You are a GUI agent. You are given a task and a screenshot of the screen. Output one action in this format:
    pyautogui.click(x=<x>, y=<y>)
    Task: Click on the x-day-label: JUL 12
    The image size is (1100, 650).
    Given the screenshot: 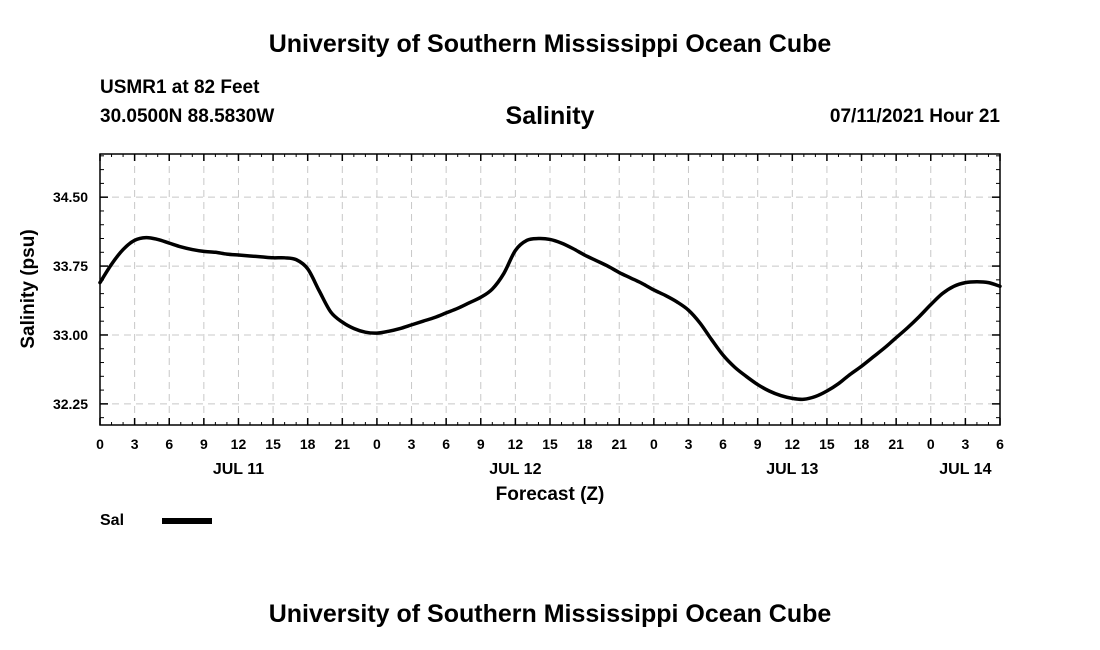 What is the action you would take?
    pyautogui.click(x=515, y=469)
    